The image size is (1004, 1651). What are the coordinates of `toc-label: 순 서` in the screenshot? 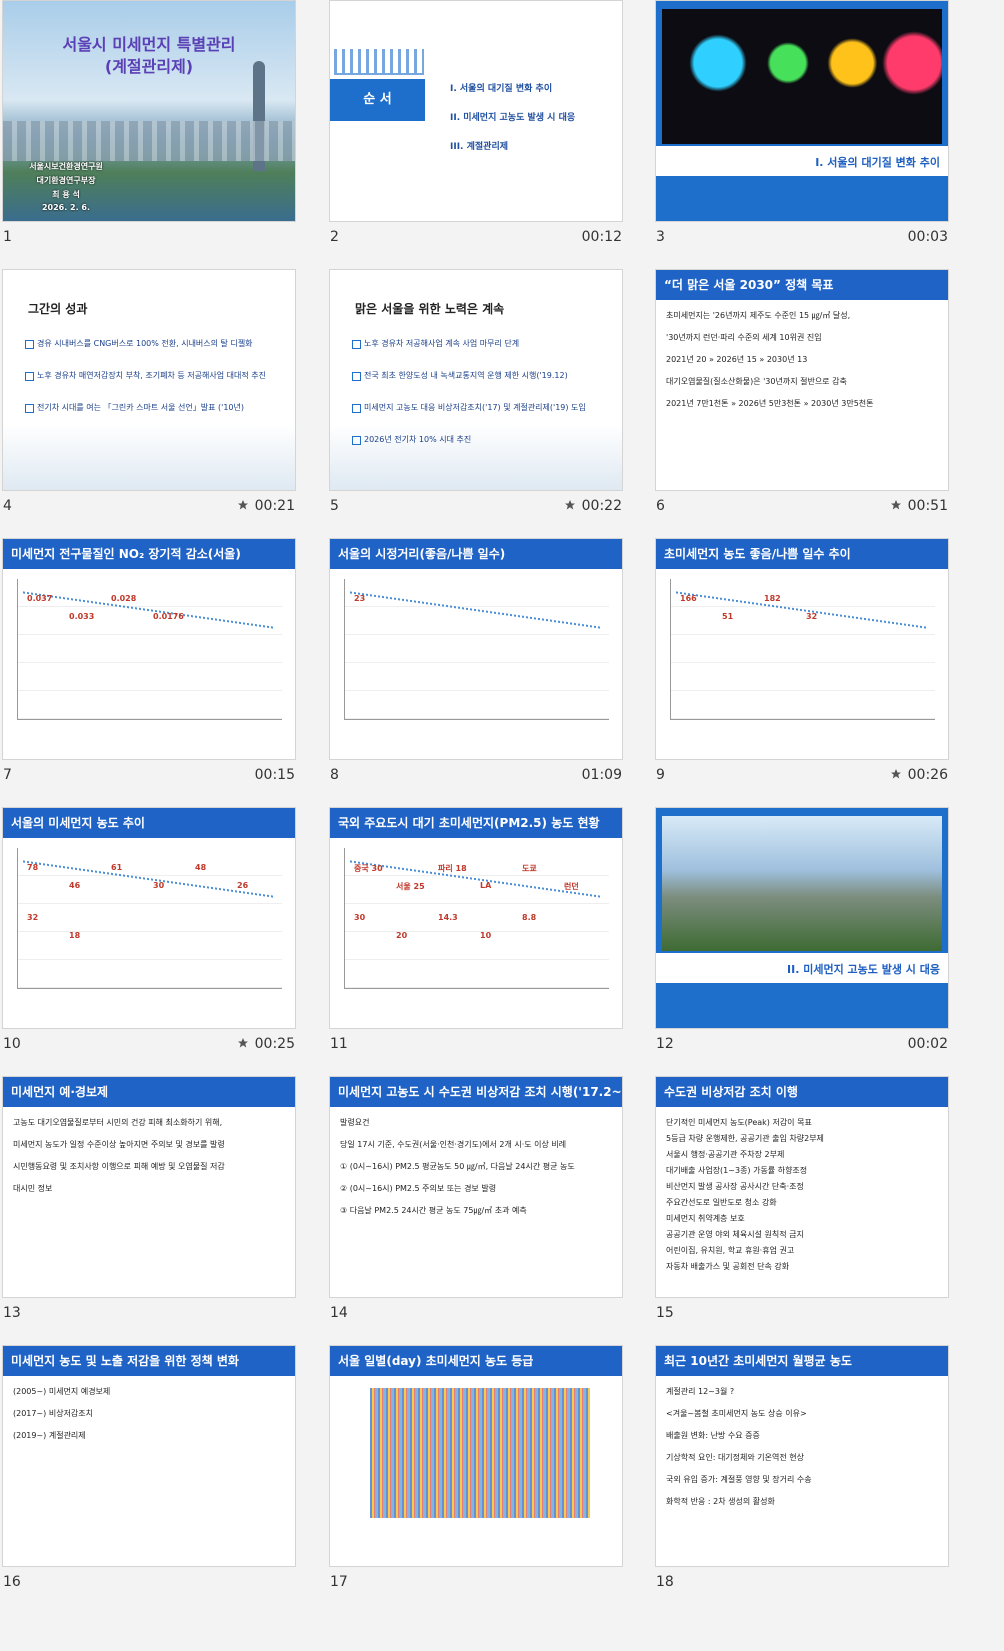 It's located at (377, 100).